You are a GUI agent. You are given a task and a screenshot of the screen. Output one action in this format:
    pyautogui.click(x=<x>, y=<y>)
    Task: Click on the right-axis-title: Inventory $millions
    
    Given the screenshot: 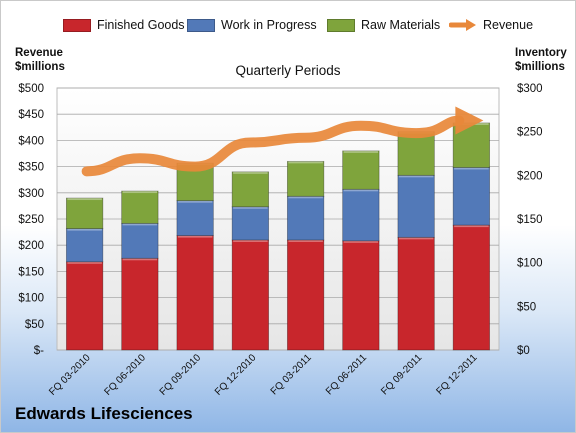 What is the action you would take?
    pyautogui.click(x=541, y=60)
    